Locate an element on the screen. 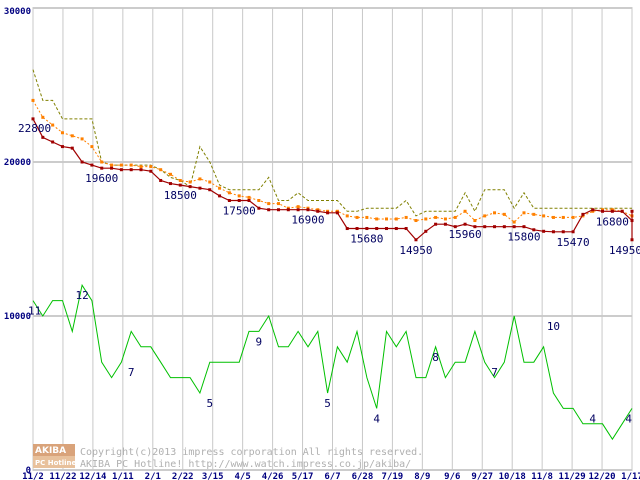  x-tick-label: 10/18 is located at coordinates (512, 476).